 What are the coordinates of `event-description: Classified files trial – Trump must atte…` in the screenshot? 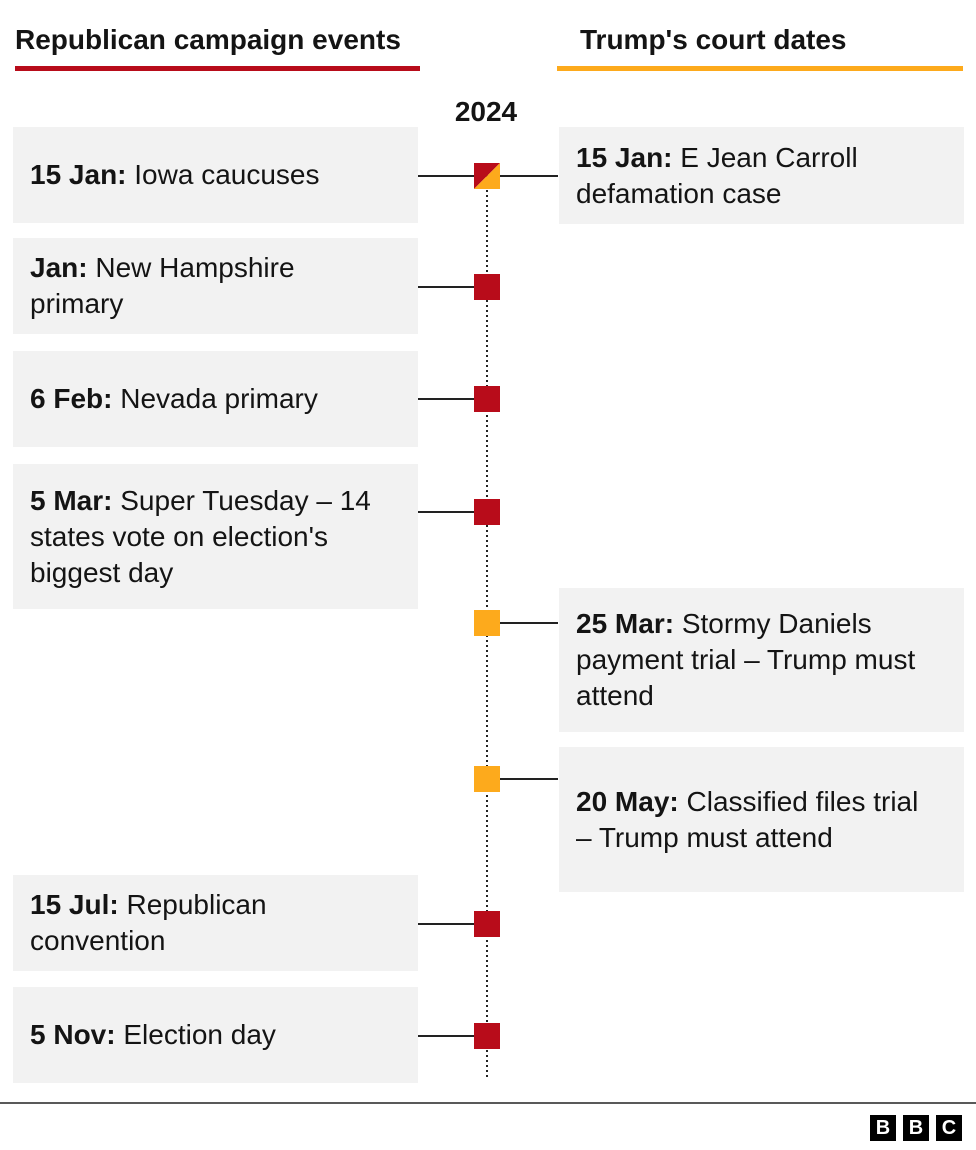 It's located at (747, 819).